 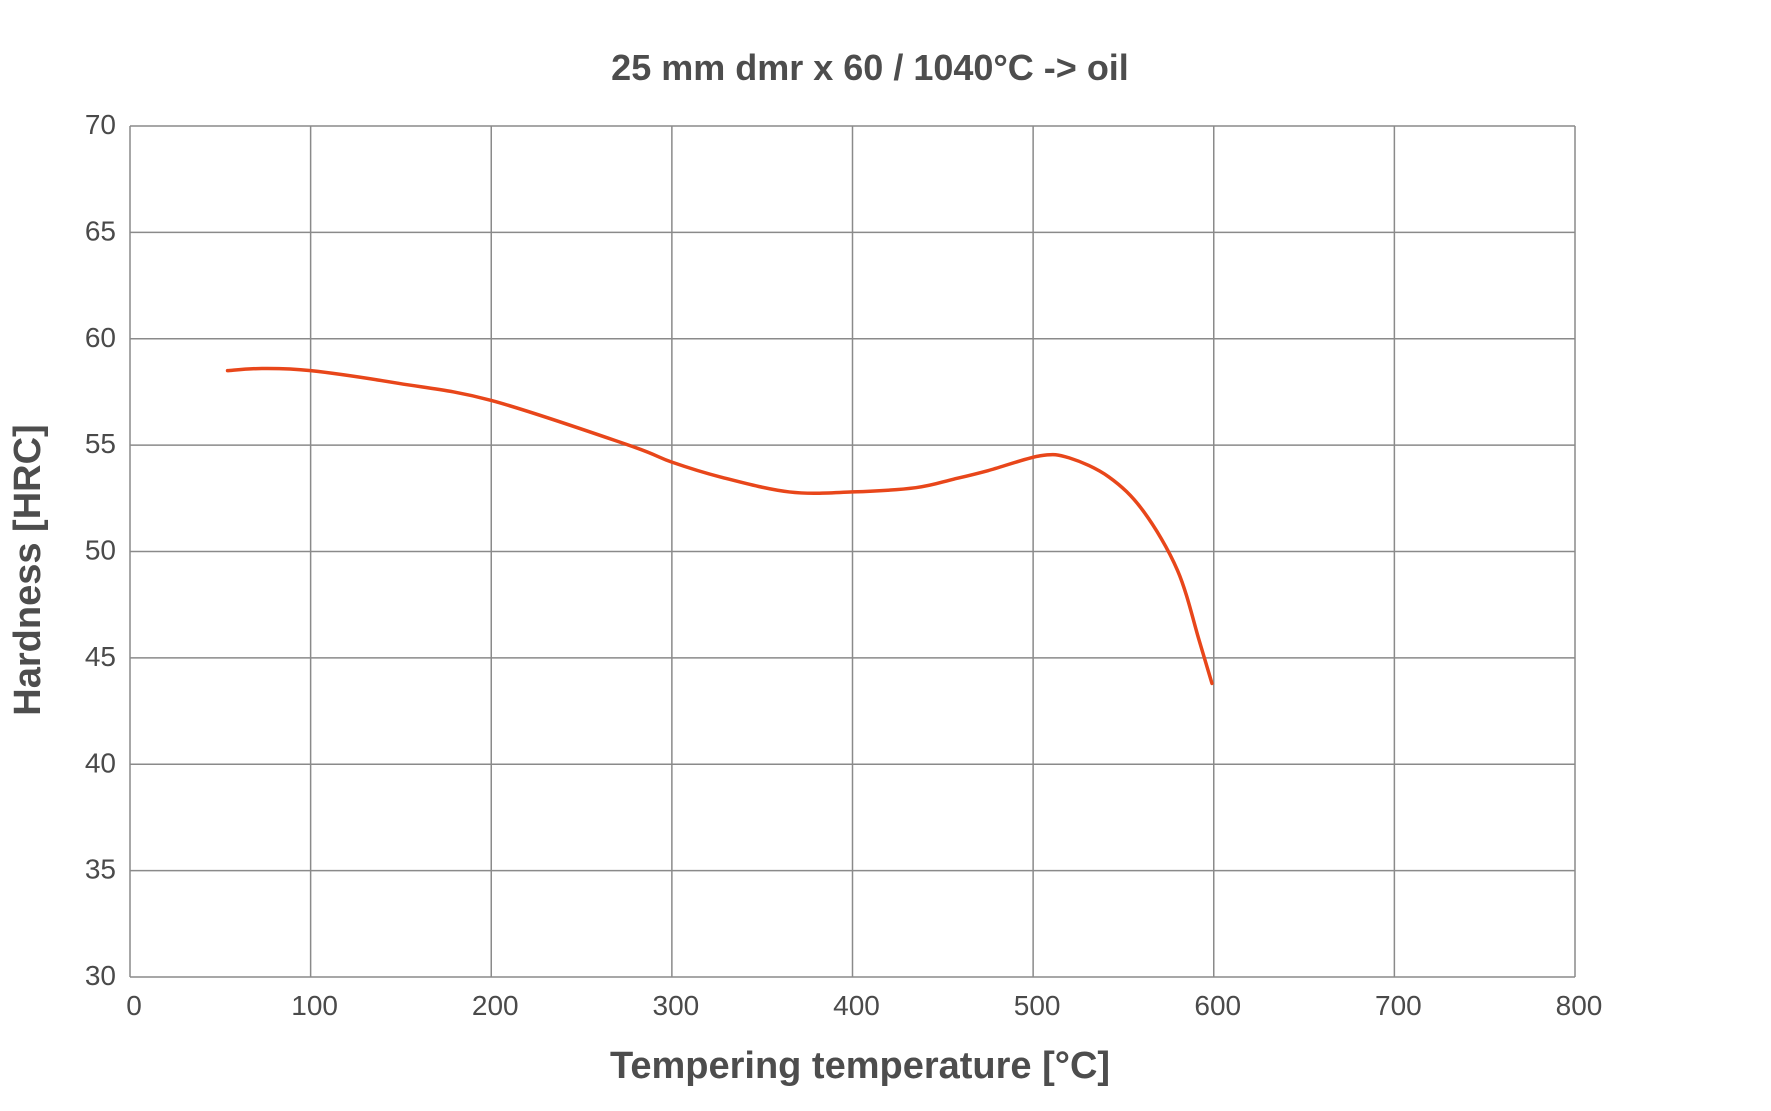 I want to click on x-tick-label: 800, so click(x=1579, y=1005).